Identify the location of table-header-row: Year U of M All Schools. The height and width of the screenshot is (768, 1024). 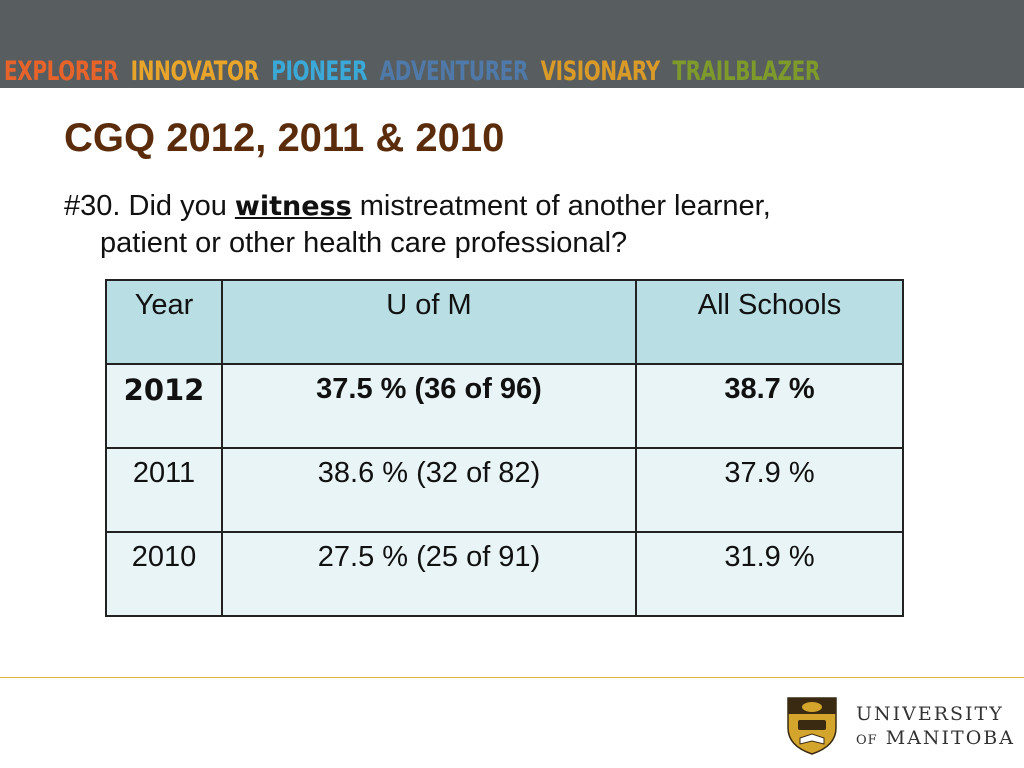
(504, 322).